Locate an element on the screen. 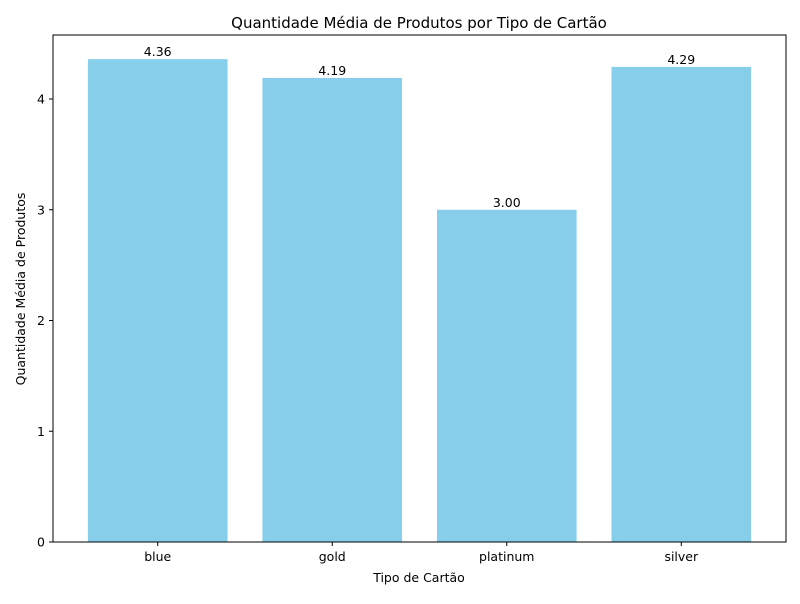 The width and height of the screenshot is (800, 604). x-tick-label-silver: silver is located at coordinates (681, 556).